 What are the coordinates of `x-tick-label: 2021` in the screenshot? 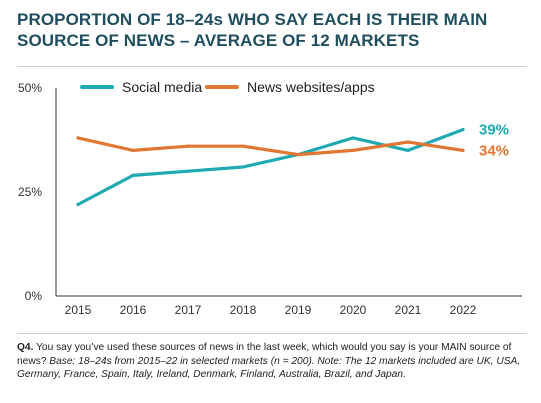 It's located at (408, 310).